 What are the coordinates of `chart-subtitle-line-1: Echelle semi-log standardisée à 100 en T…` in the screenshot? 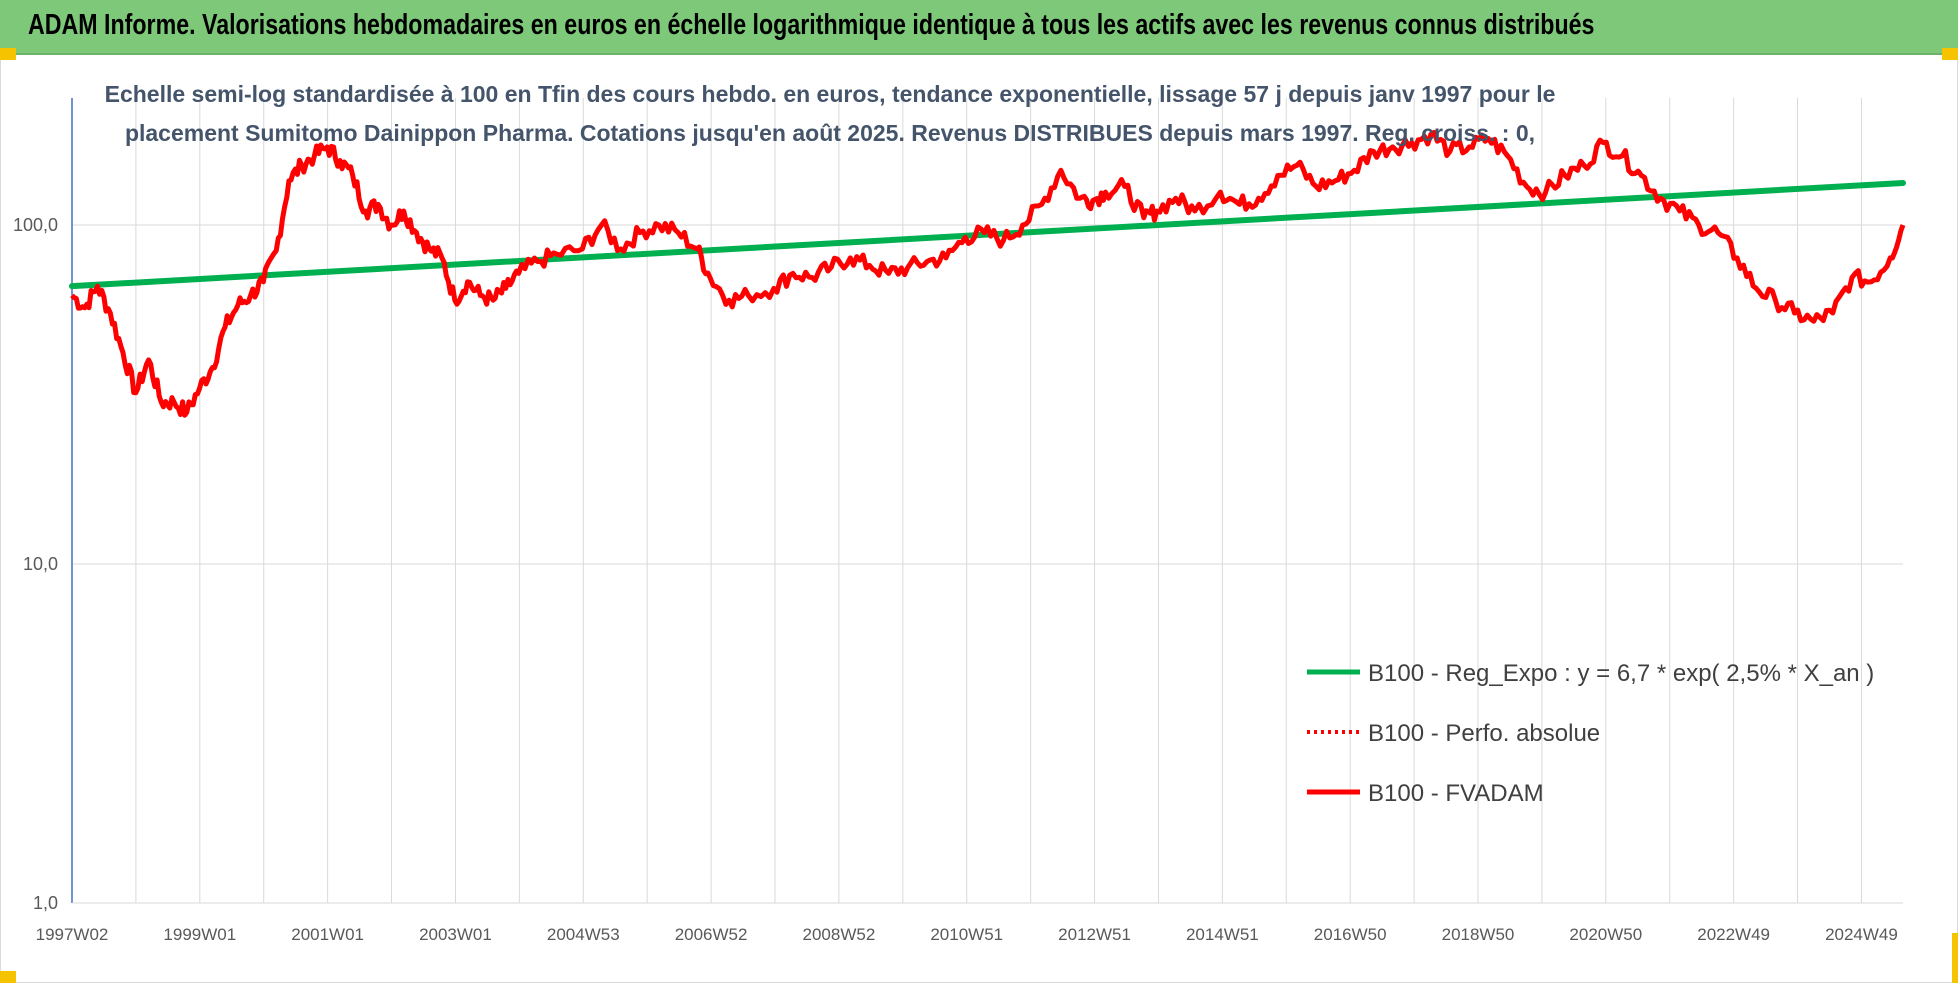 It's located at (830, 94).